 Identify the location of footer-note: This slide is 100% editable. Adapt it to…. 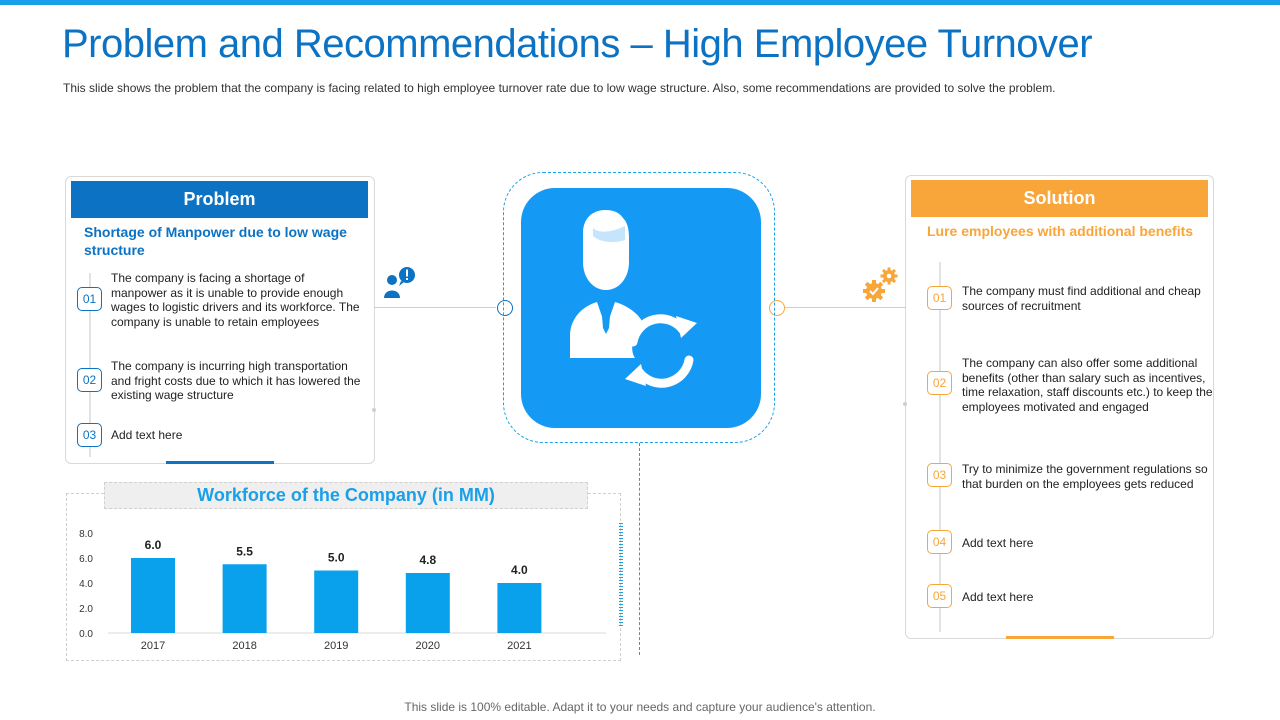
(640, 707).